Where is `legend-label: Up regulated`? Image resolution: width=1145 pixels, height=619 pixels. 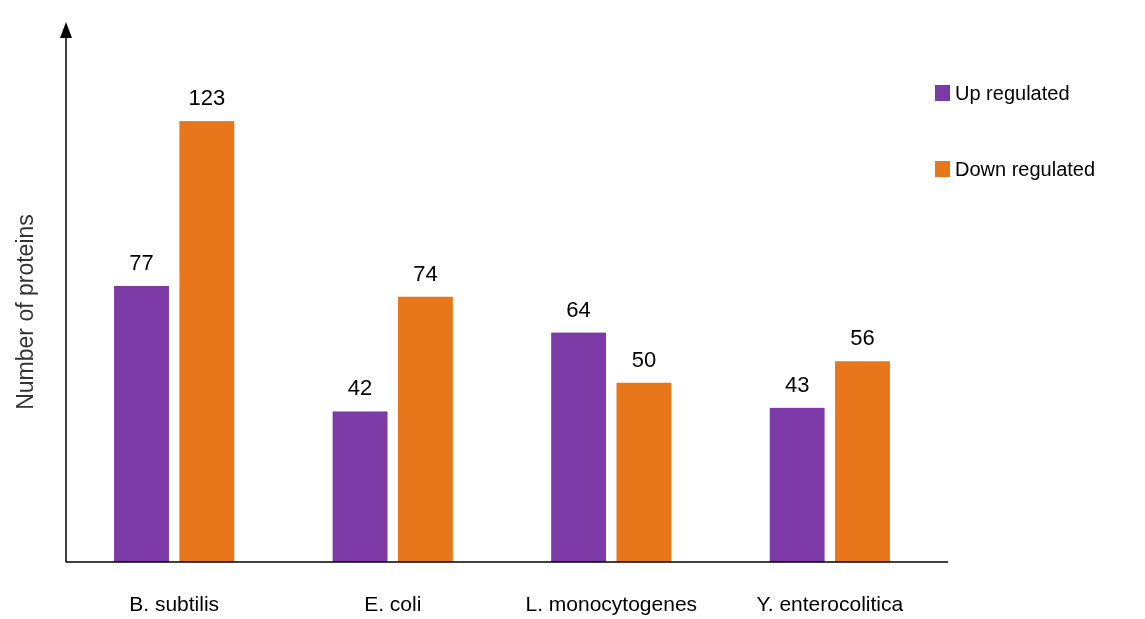
legend-label: Up regulated is located at coordinates (1012, 93).